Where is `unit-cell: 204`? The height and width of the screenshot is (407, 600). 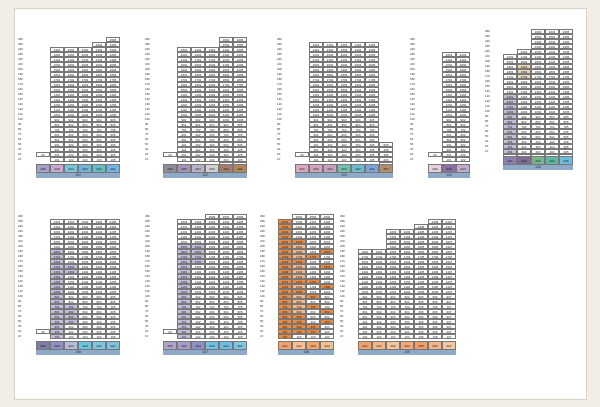
unit-cell: 204 is located at coordinates (407, 331).